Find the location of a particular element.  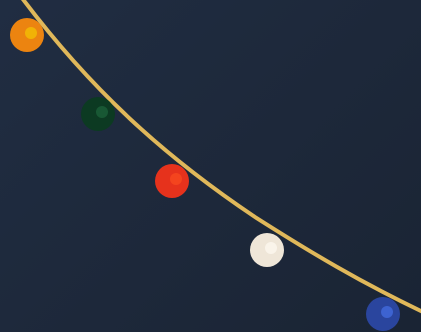

ball-orange is located at coordinates (27, 35).